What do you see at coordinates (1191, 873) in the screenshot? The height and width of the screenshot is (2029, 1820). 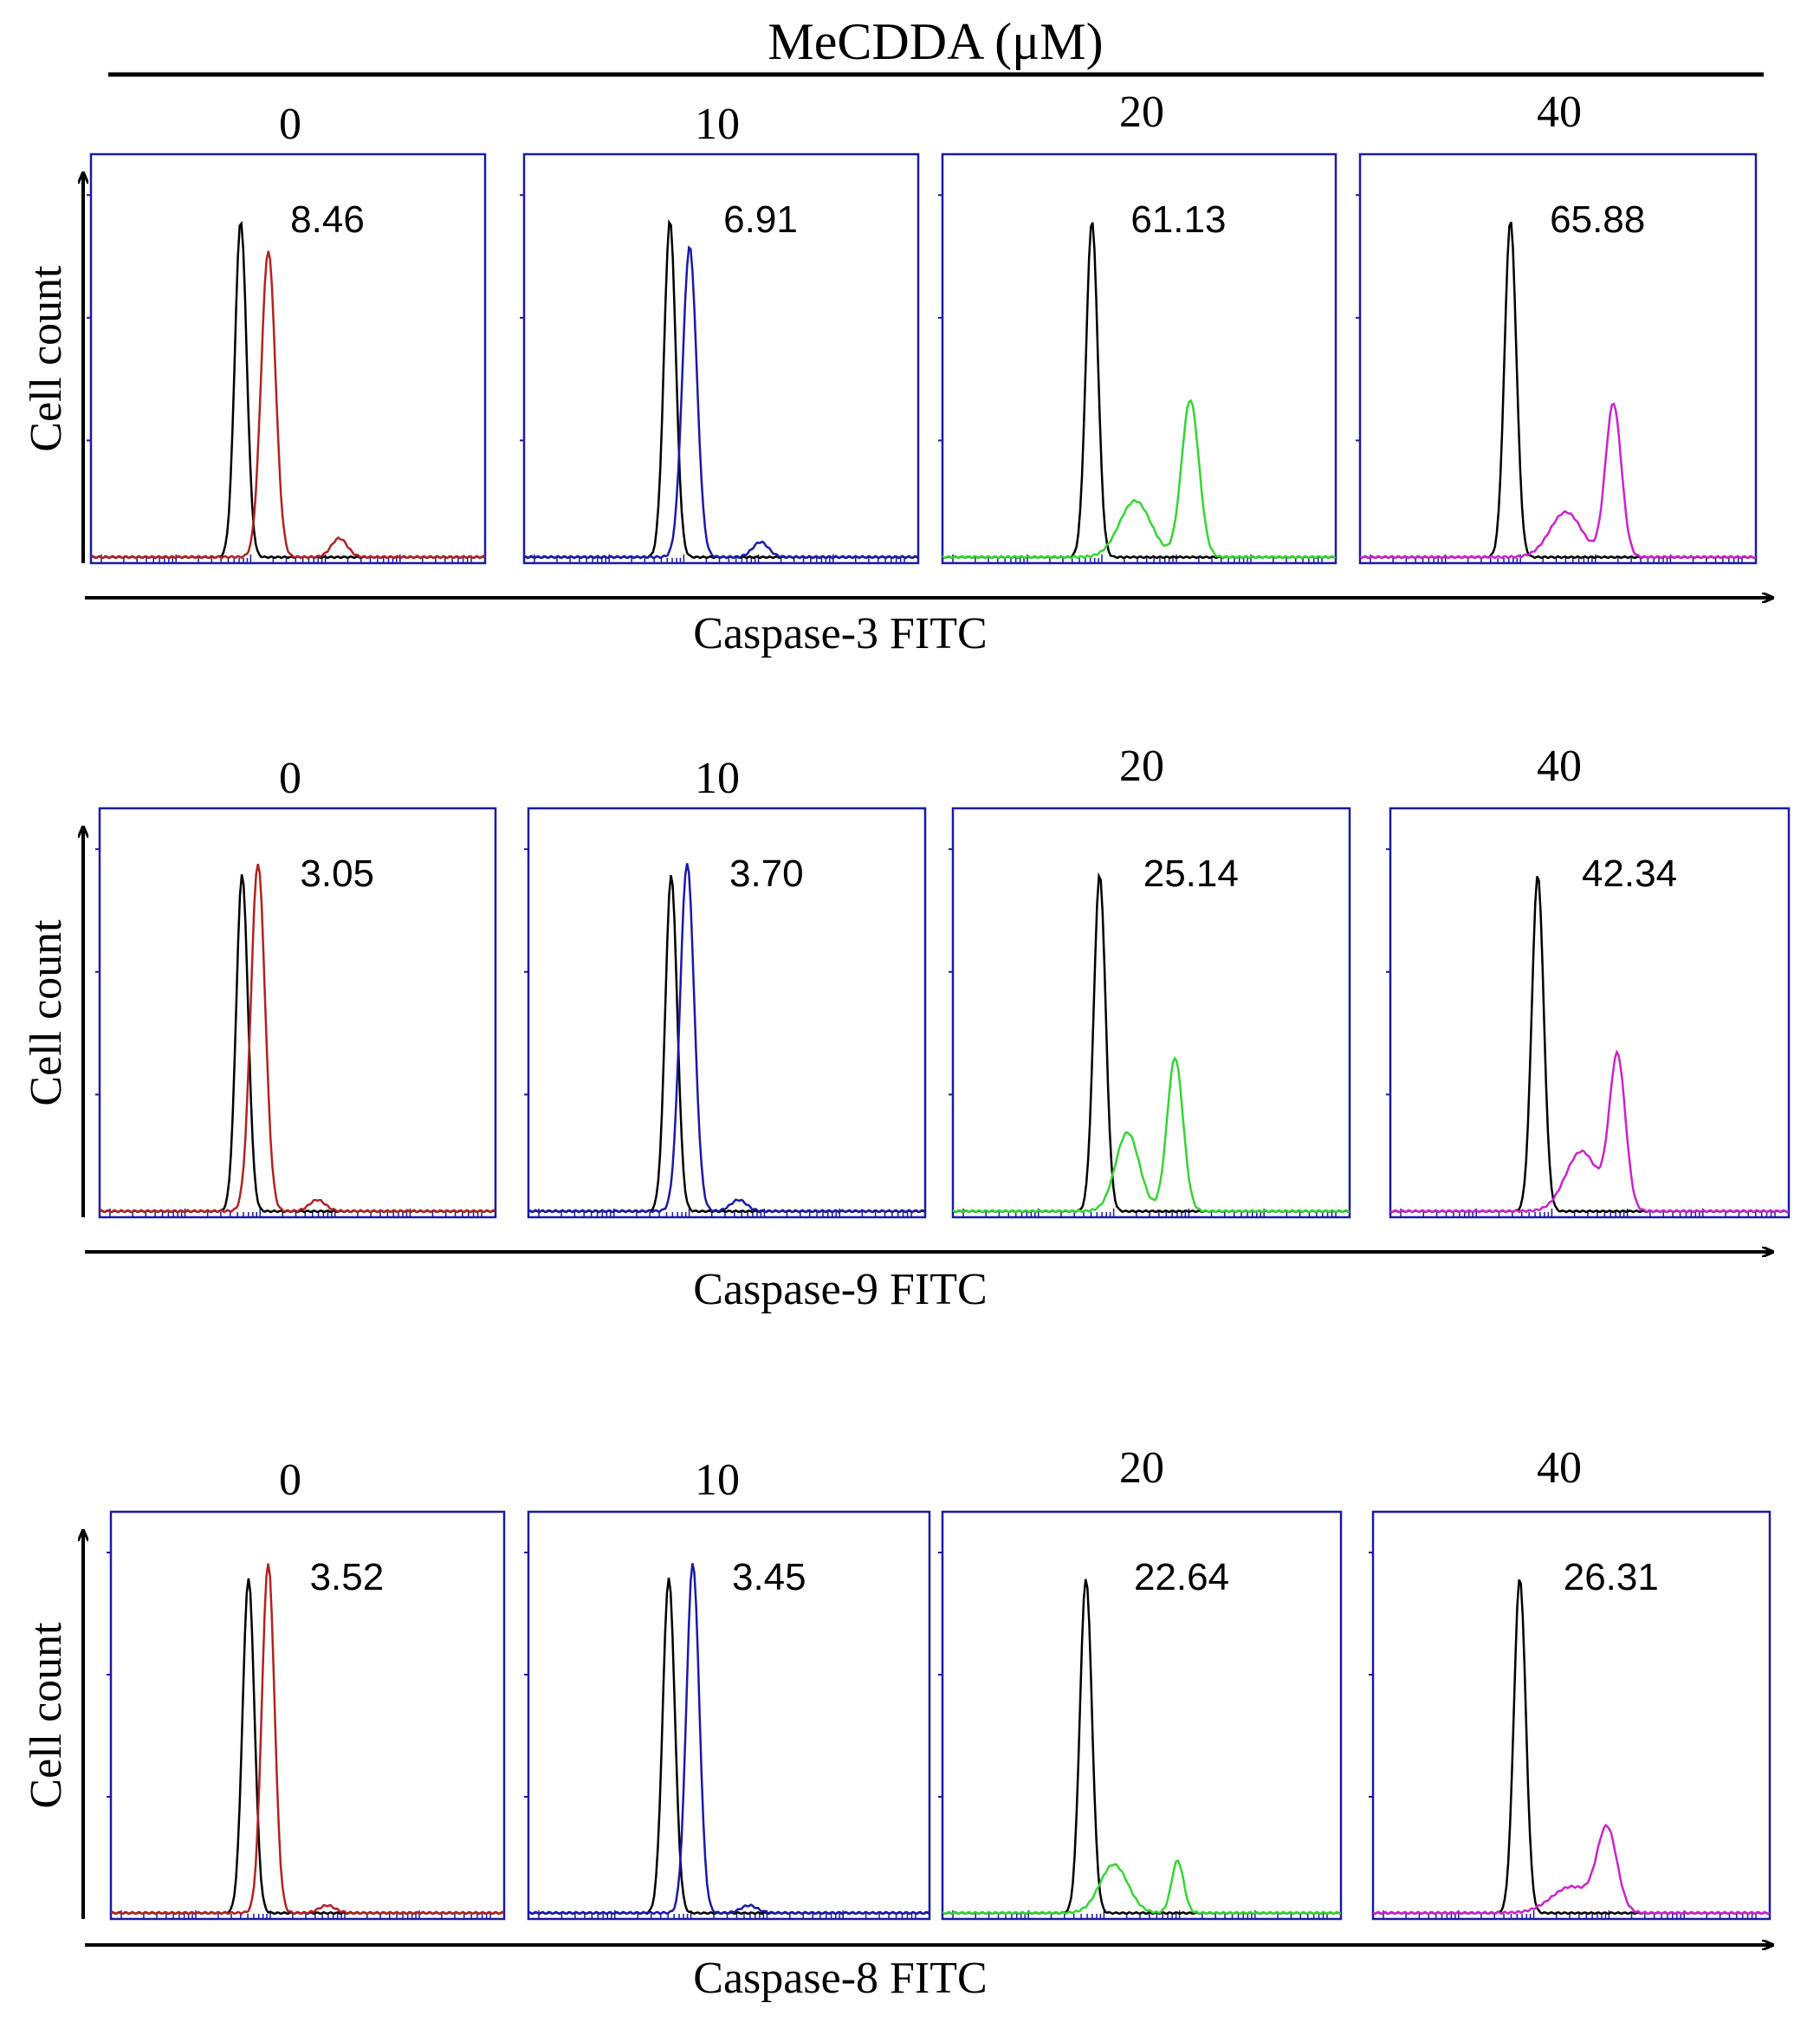 I see `percent-value: 25.14` at bounding box center [1191, 873].